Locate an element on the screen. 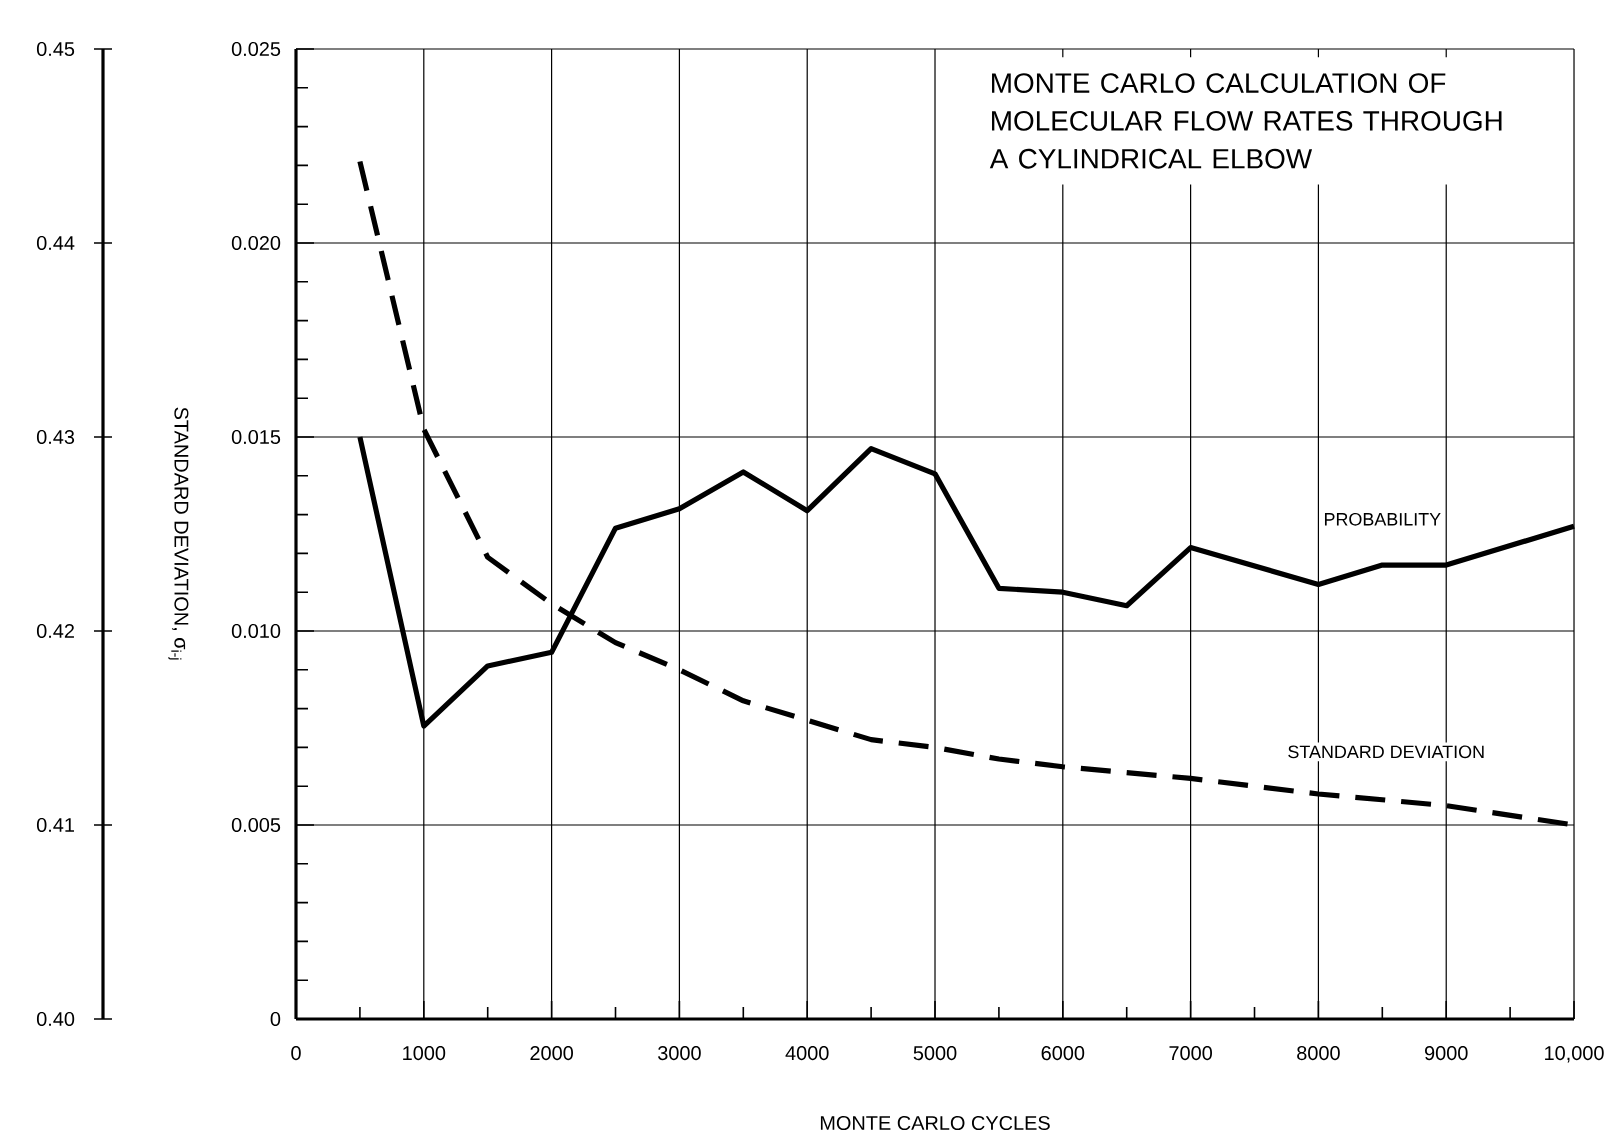  y-tick-label: 0 is located at coordinates (275, 1019).